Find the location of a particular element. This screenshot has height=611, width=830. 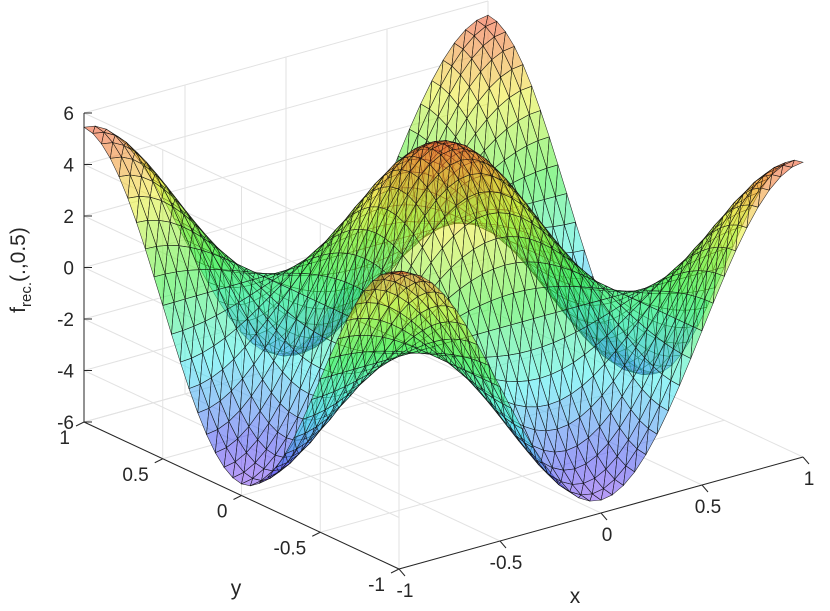

z-tick-label: -6 is located at coordinates (65, 423).